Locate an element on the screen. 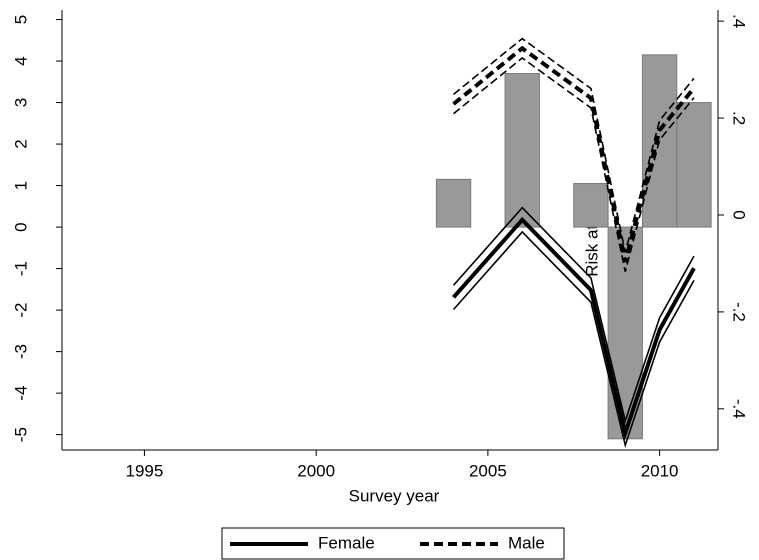 Image resolution: width=759 pixels, height=560 pixels. y-tick-label: 0 is located at coordinates (20, 226).